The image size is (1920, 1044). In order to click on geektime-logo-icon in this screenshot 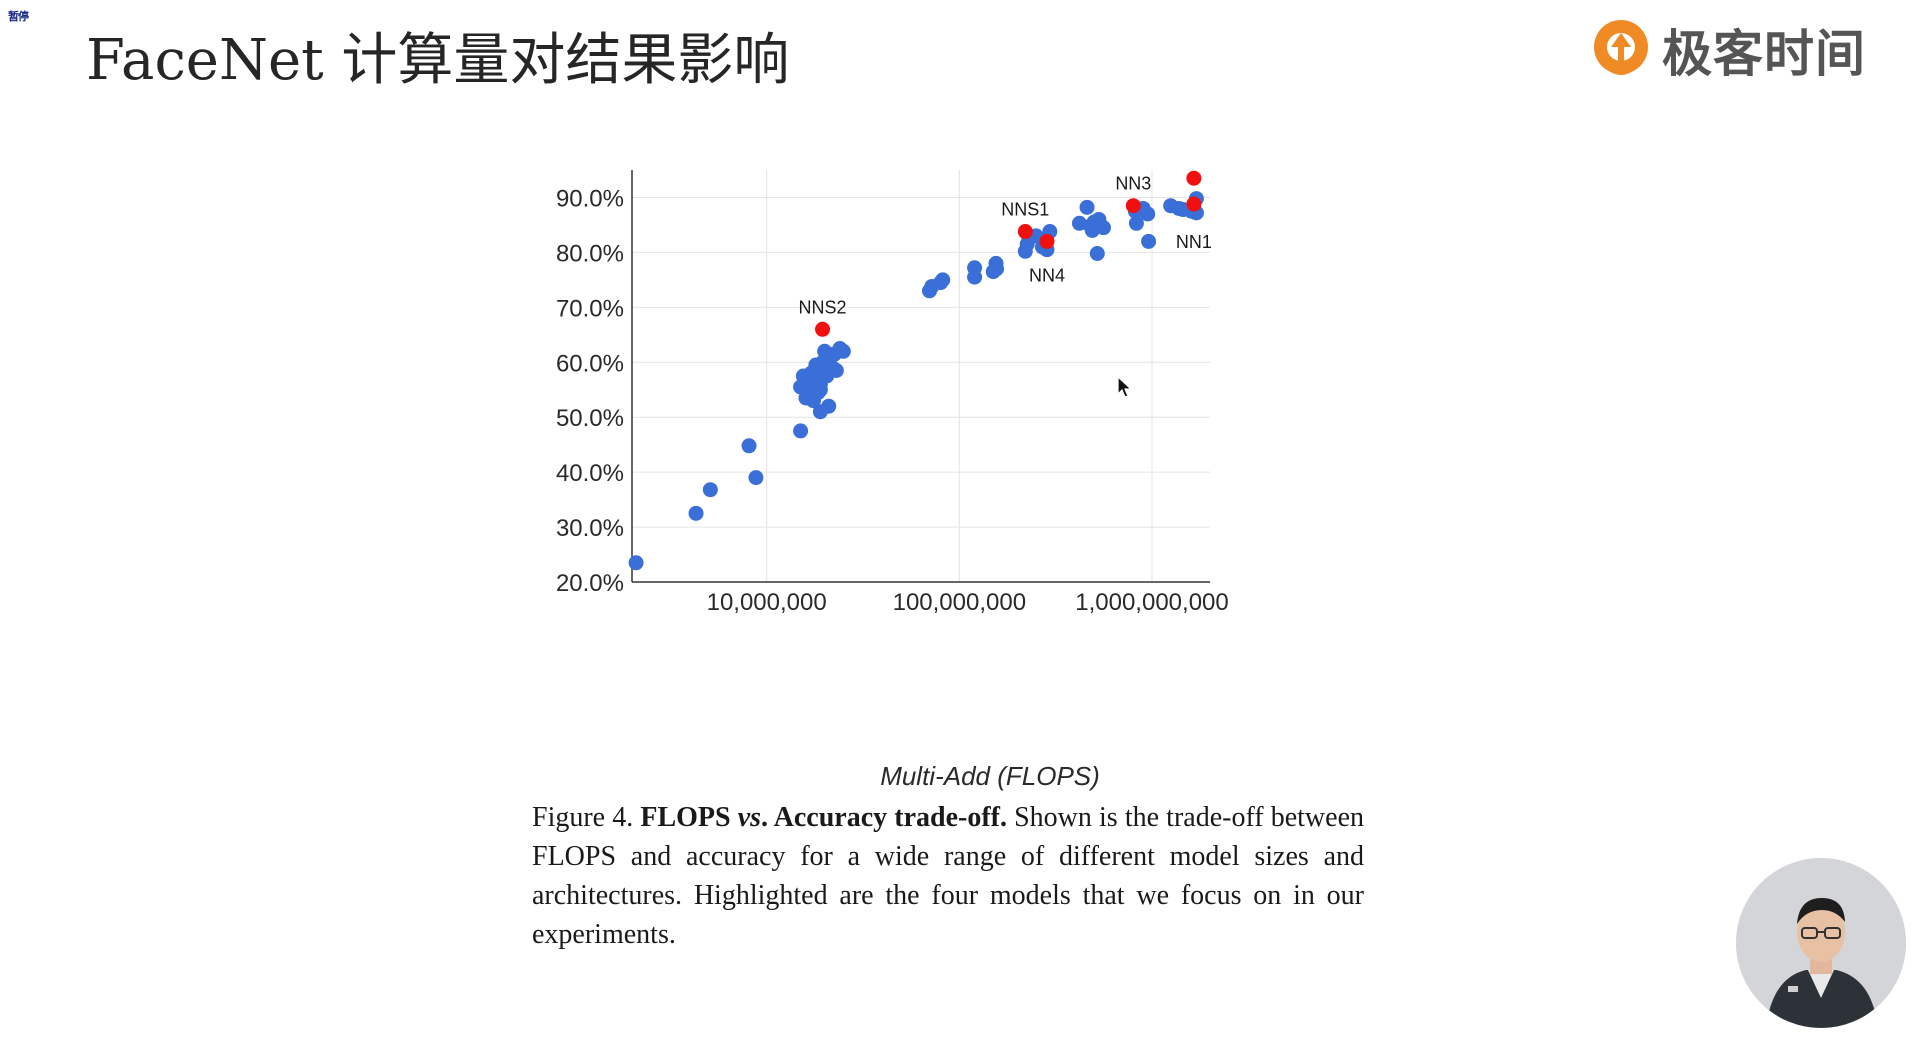, I will do `click(1621, 47)`.